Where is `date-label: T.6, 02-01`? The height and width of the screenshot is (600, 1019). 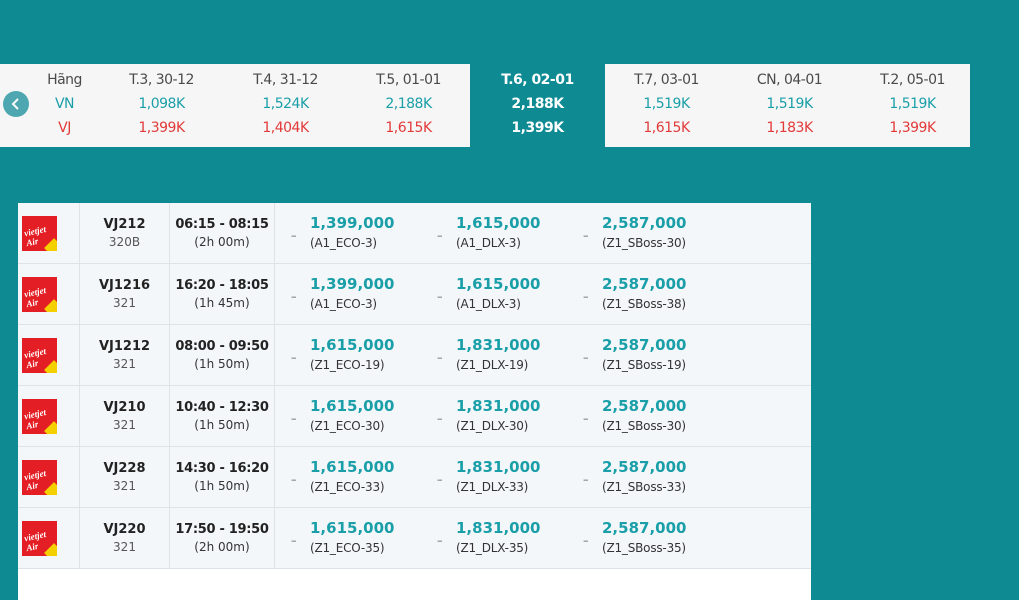
date-label: T.6, 02-01 is located at coordinates (537, 80).